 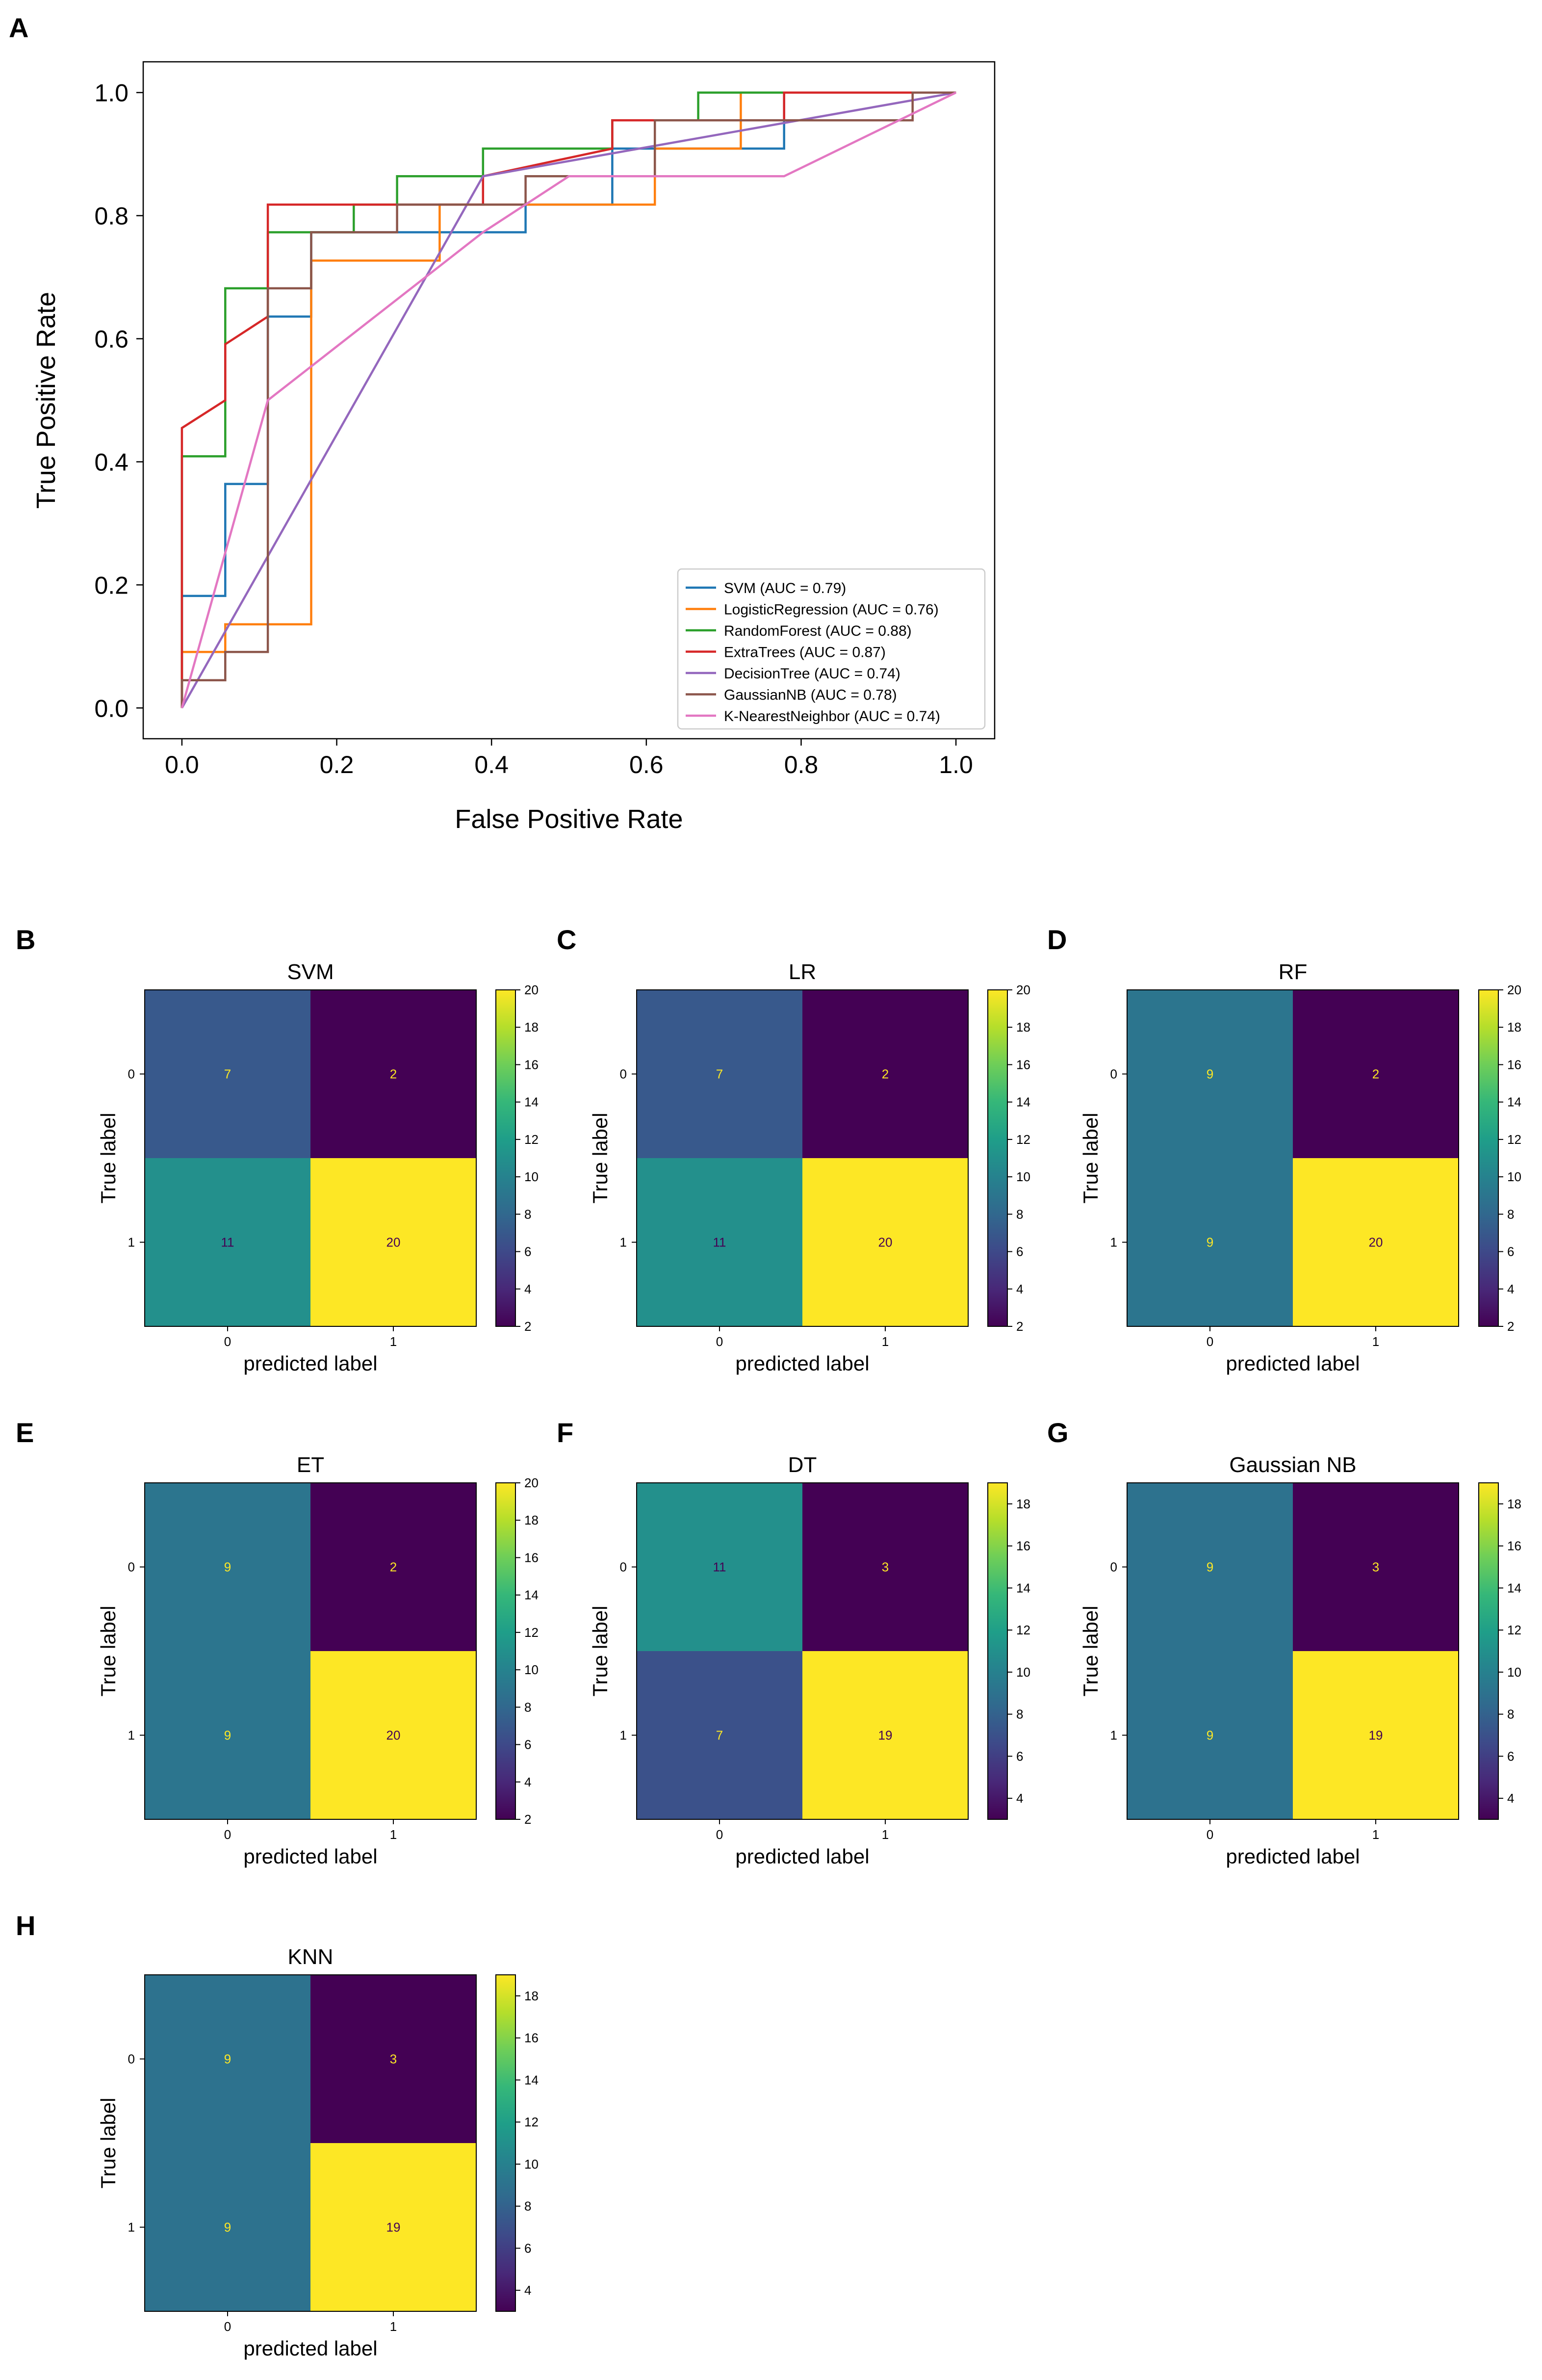 What do you see at coordinates (531, 1139) in the screenshot?
I see `colorbar-tick-label: 12` at bounding box center [531, 1139].